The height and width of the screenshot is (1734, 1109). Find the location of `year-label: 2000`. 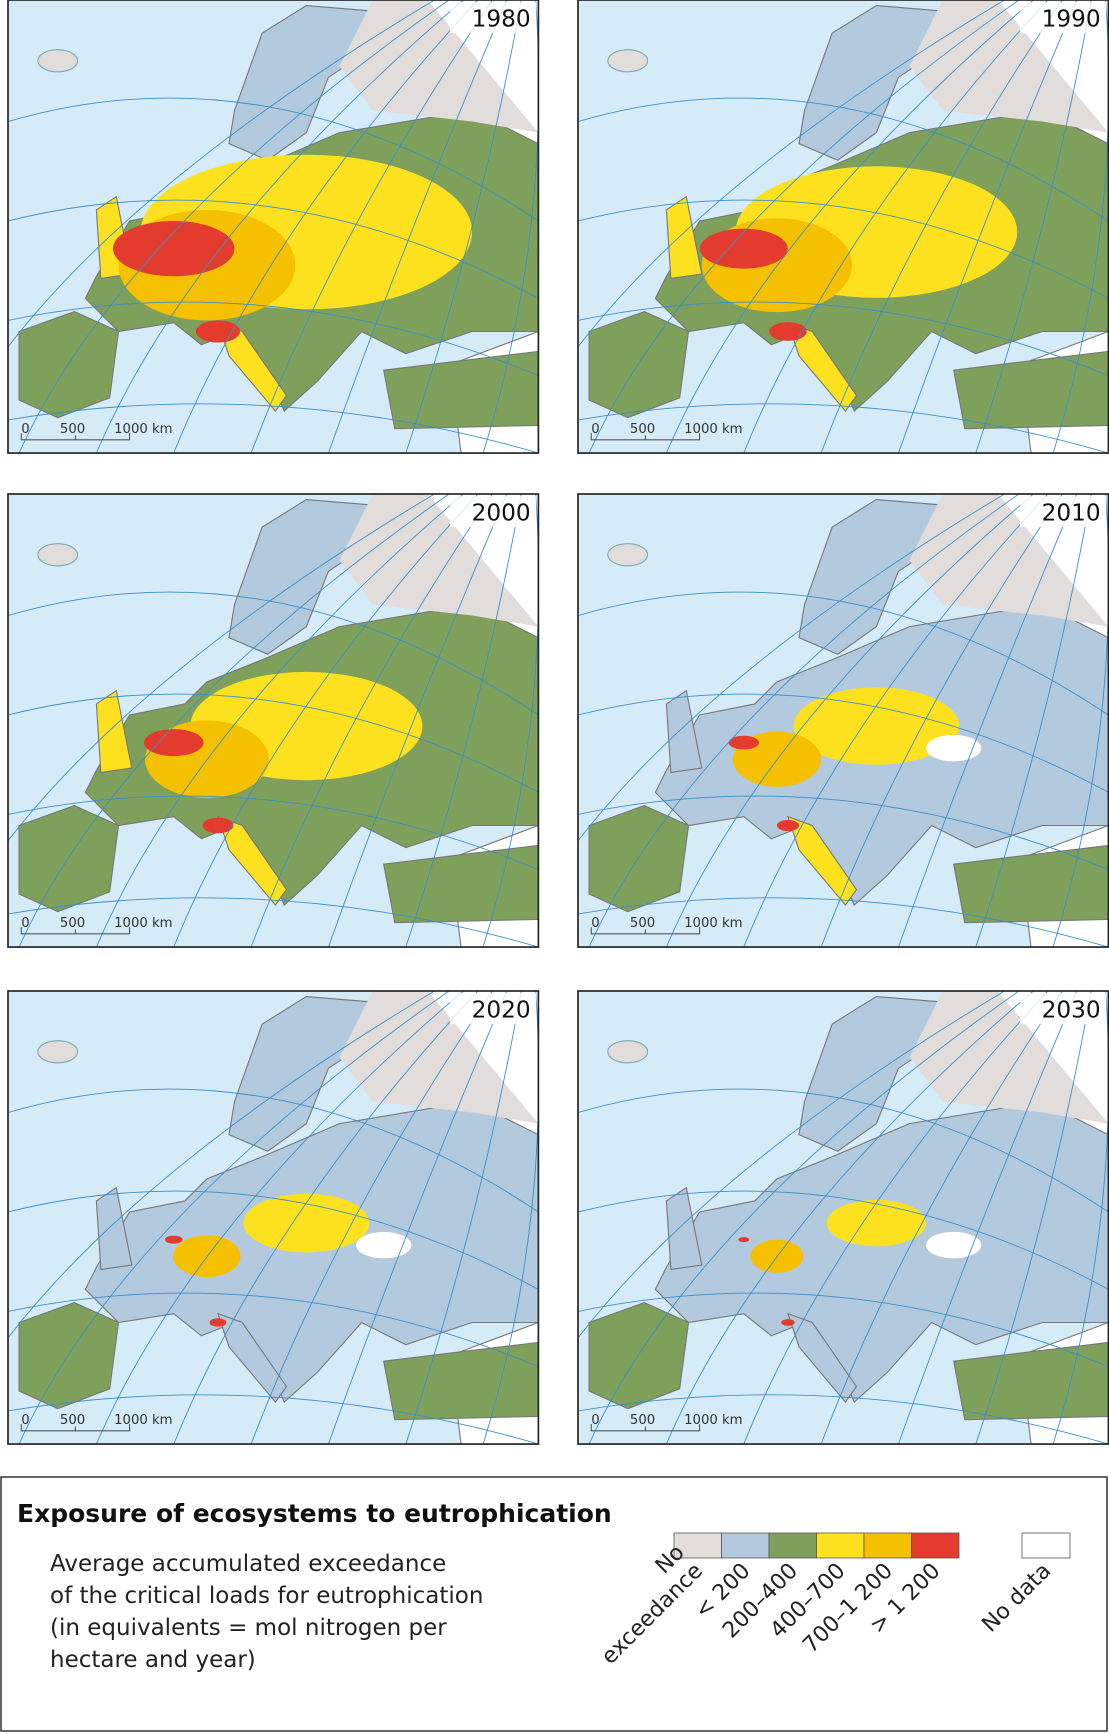

year-label: 2000 is located at coordinates (501, 513).